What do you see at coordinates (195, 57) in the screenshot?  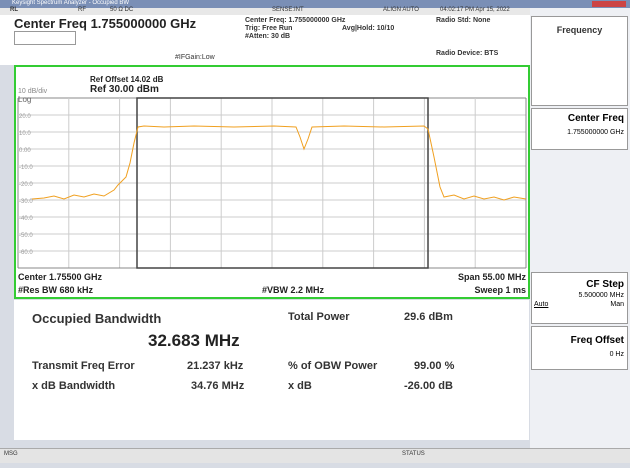 I see `ifgain: #IFGain:Low` at bounding box center [195, 57].